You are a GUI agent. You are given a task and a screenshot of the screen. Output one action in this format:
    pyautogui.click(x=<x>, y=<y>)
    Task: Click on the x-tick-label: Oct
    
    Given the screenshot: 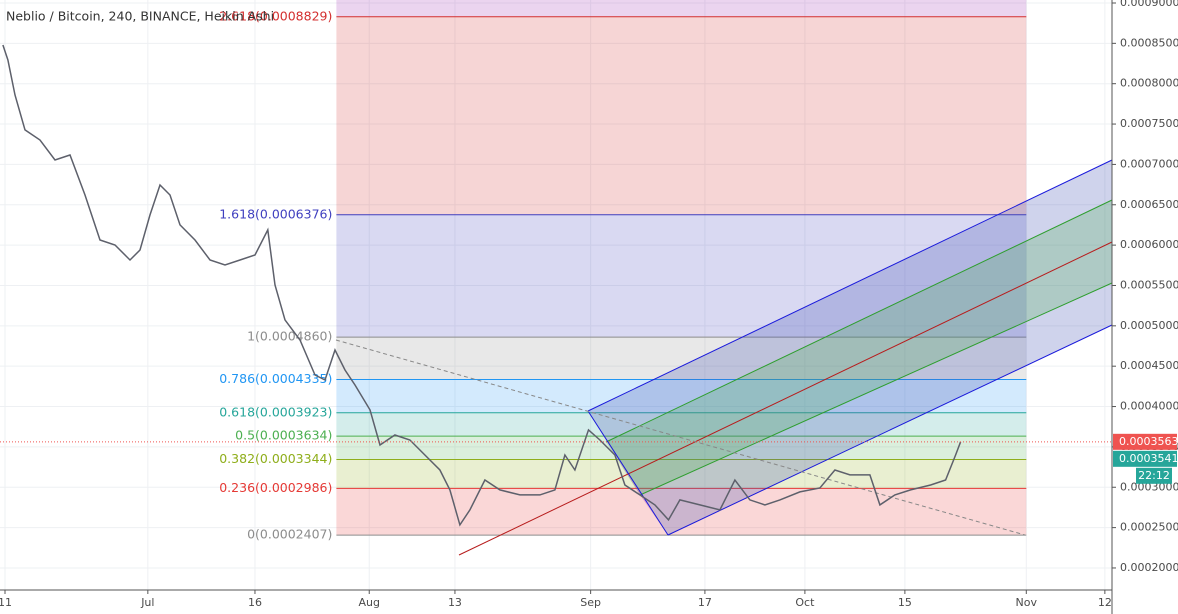 What is the action you would take?
    pyautogui.click(x=805, y=602)
    